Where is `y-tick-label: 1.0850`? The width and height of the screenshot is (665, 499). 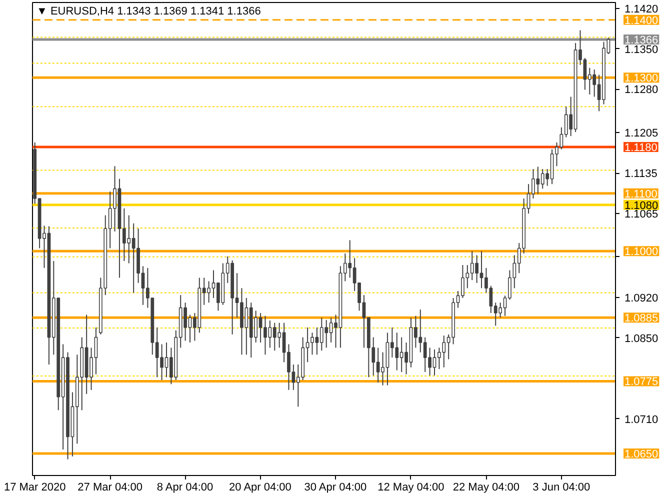 y-tick-label: 1.0850 is located at coordinates (641, 338).